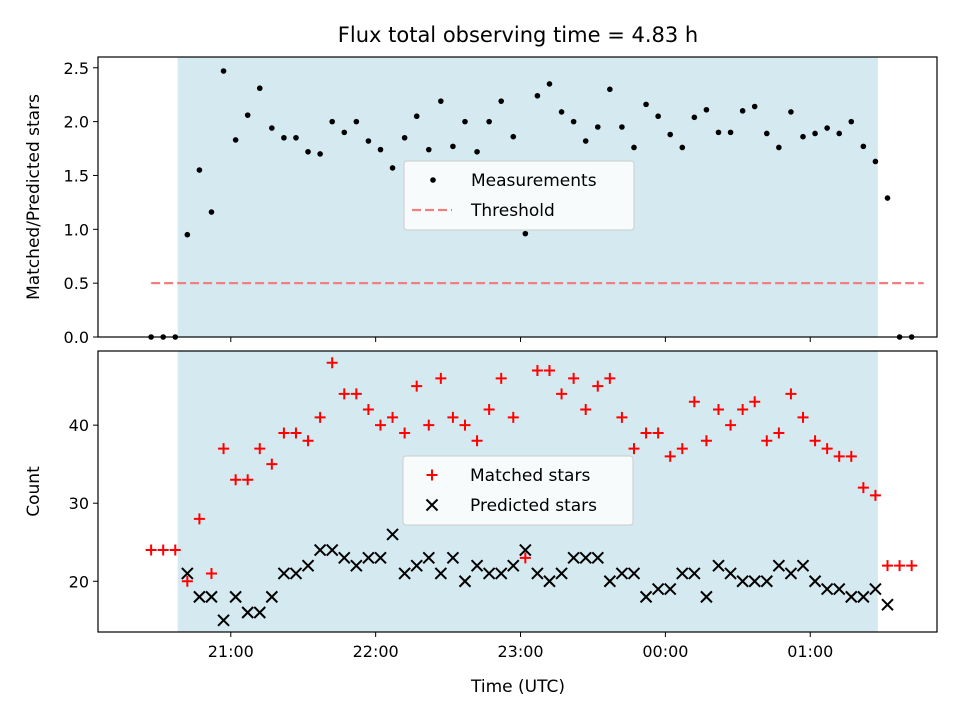 The height and width of the screenshot is (720, 960). Describe the element at coordinates (433, 180) in the screenshot. I see `legend-measurement-swatch` at that location.